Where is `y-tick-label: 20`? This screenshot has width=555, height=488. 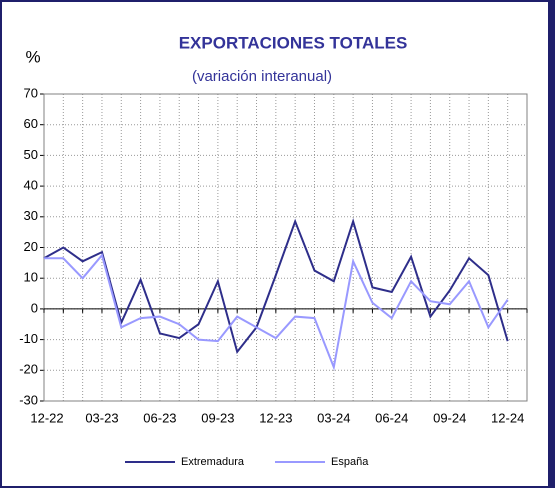 y-tick-label: 20 is located at coordinates (31, 246).